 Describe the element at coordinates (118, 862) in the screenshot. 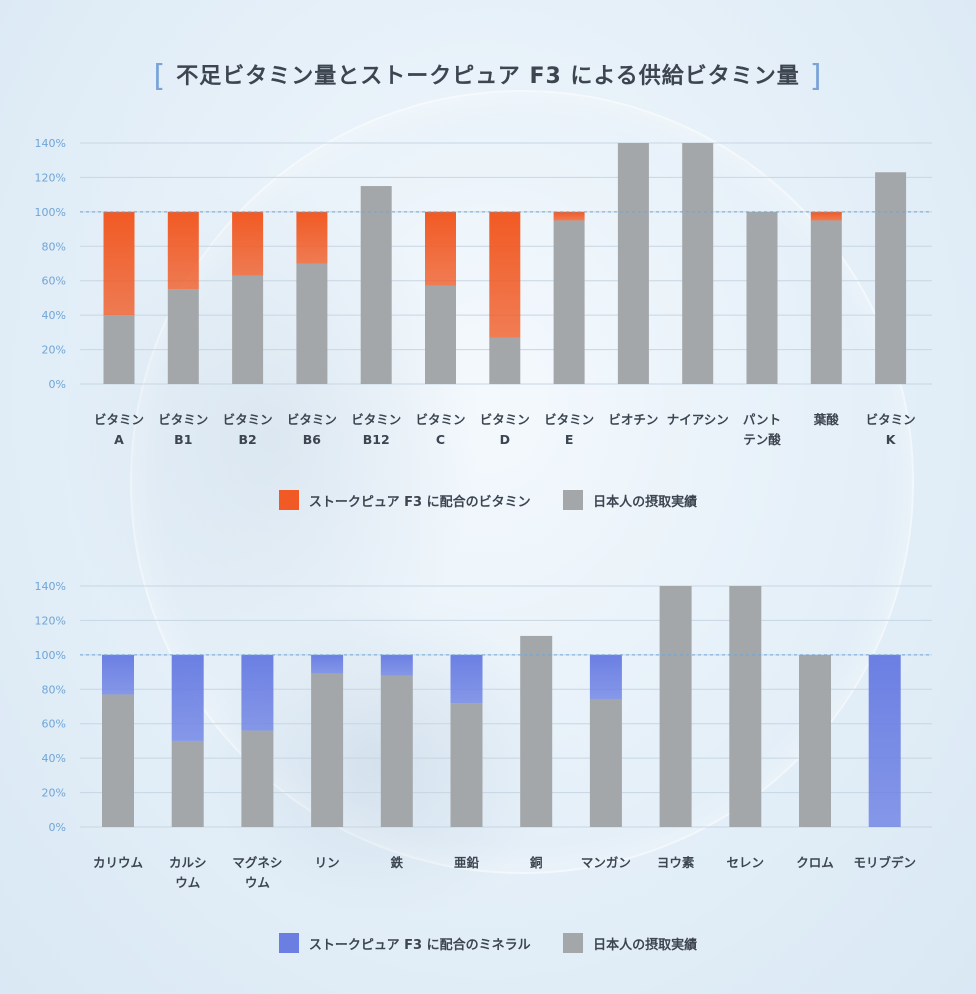

I see `x-tick-label: カリウム` at that location.